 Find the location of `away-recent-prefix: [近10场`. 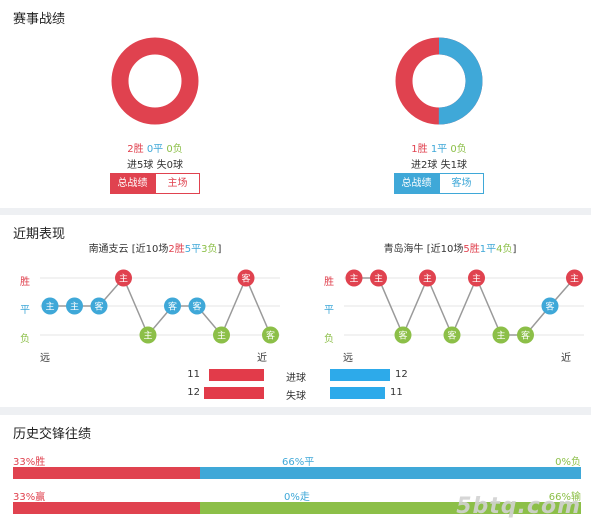

away-recent-prefix: [近10场 is located at coordinates (445, 249).